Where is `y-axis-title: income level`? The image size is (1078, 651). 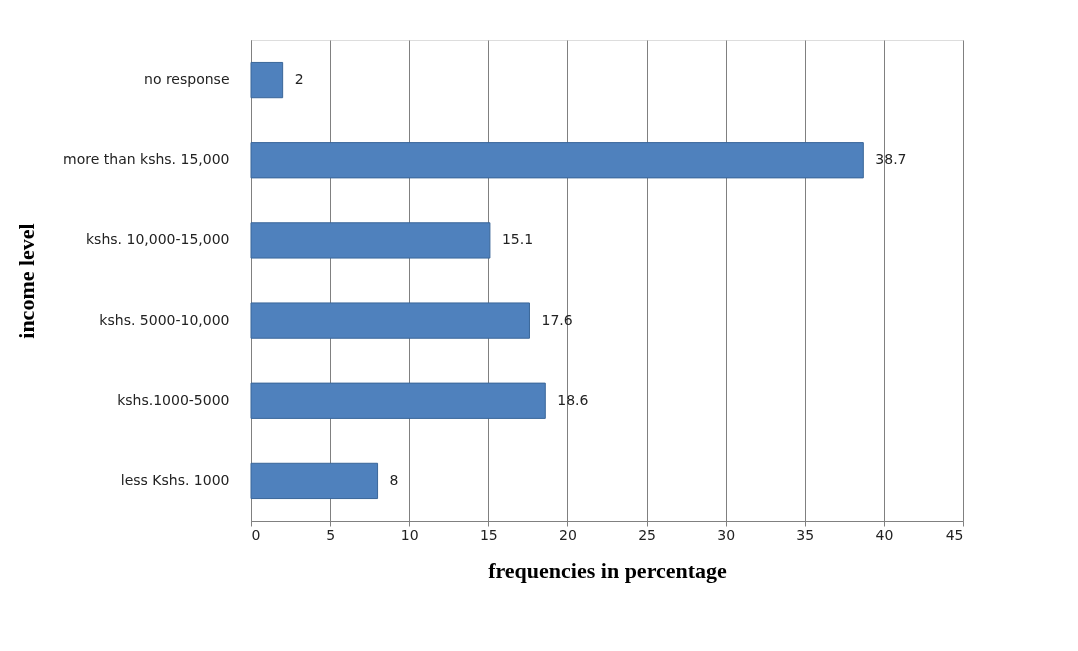 y-axis-title: income level is located at coordinates (26, 281).